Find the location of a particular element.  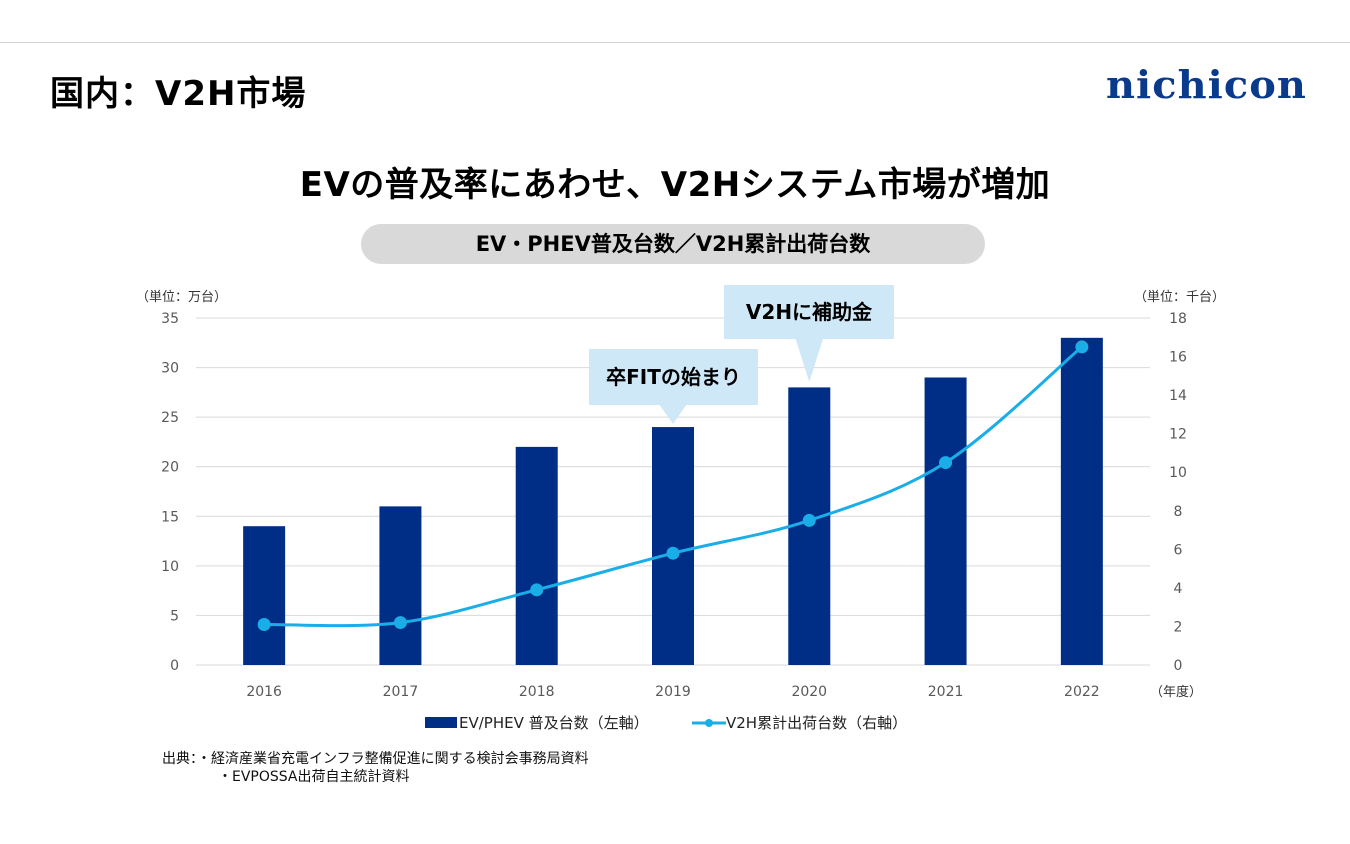

source-label: 出典： is located at coordinates (179, 759).